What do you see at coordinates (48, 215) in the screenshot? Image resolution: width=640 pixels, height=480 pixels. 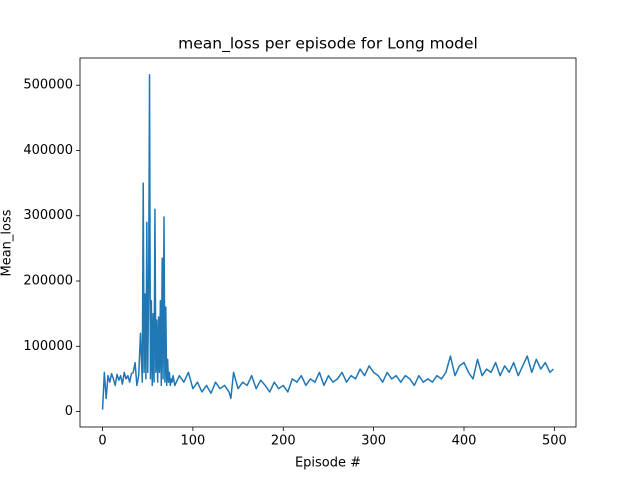 I see `y-tick-label: 300000` at bounding box center [48, 215].